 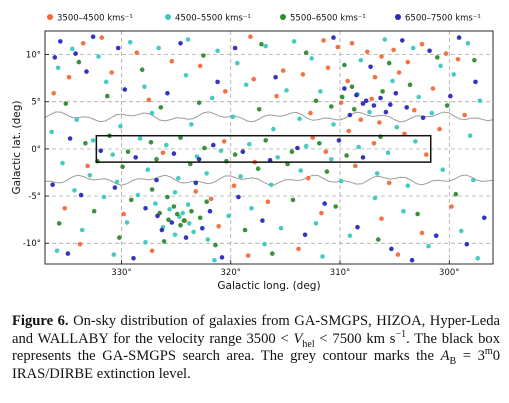 I want to click on y-tick-label: 10°, so click(x=33, y=56).